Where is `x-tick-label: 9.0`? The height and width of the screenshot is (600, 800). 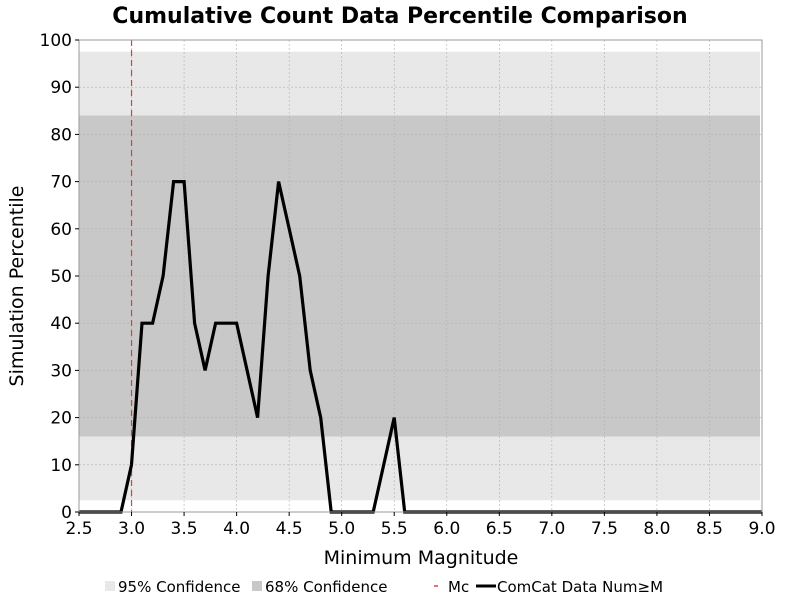 x-tick-label: 9.0 is located at coordinates (761, 529).